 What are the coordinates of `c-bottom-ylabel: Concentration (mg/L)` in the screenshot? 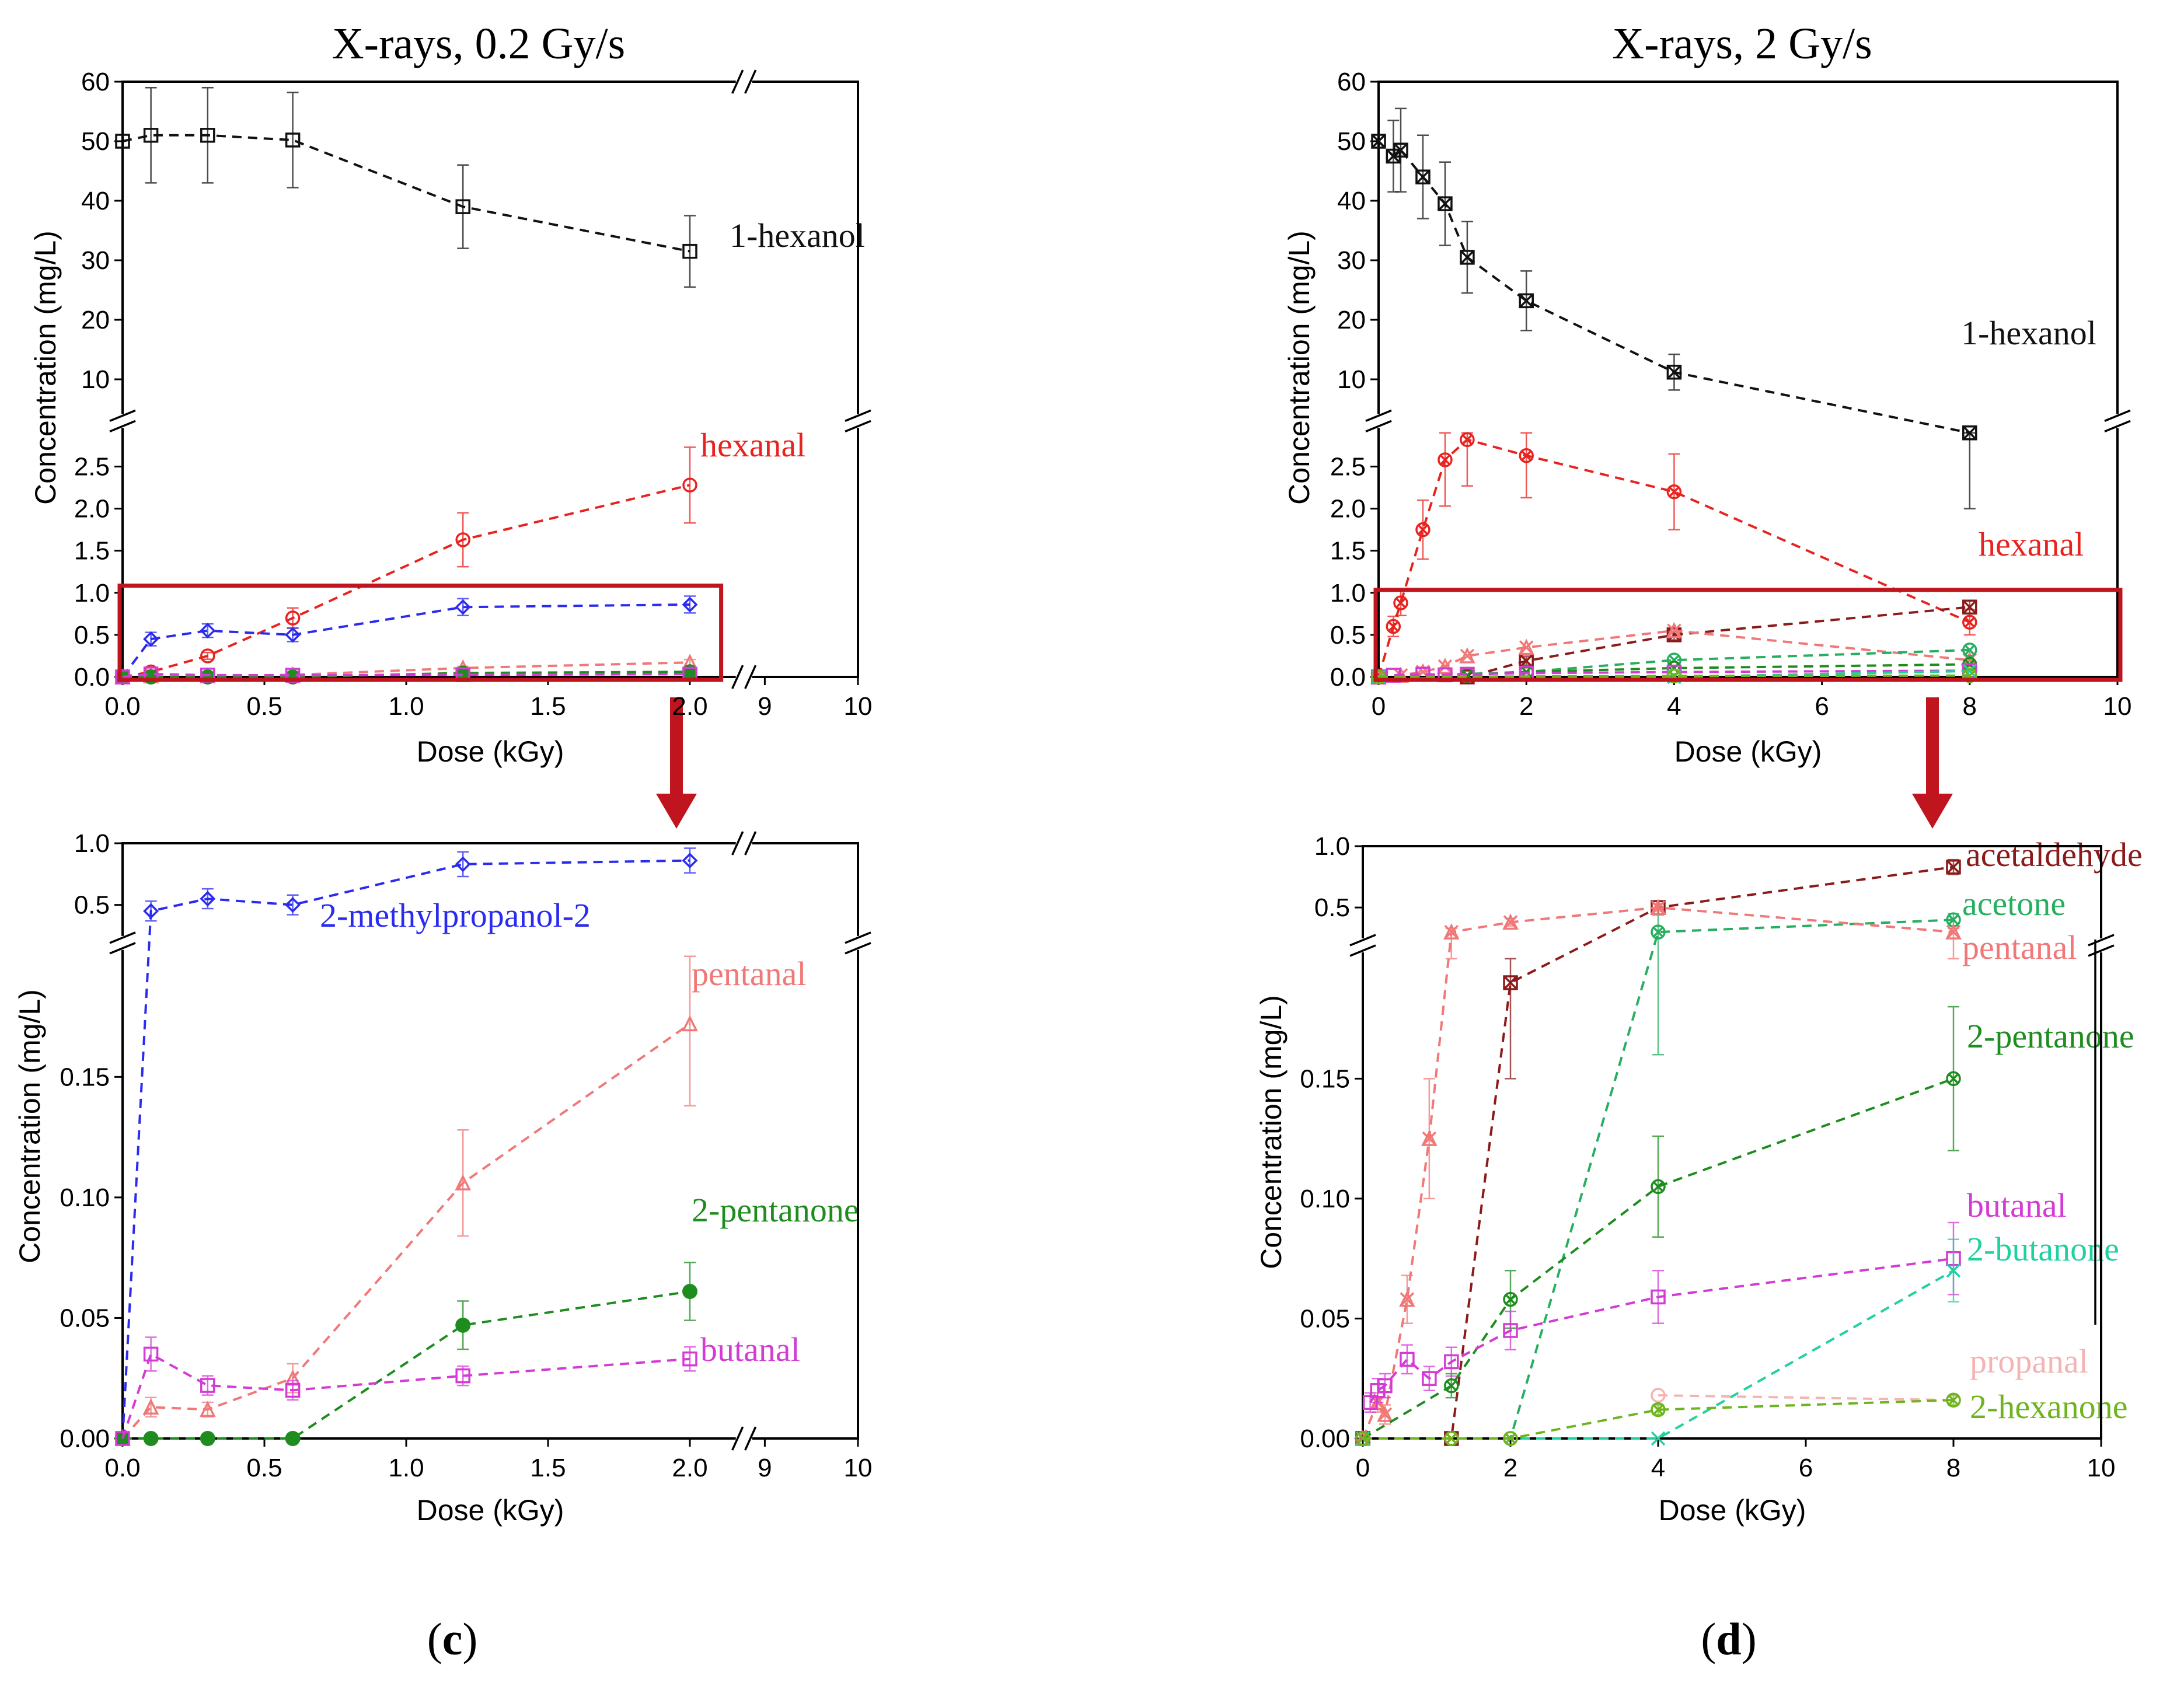 It's located at (29, 1126).